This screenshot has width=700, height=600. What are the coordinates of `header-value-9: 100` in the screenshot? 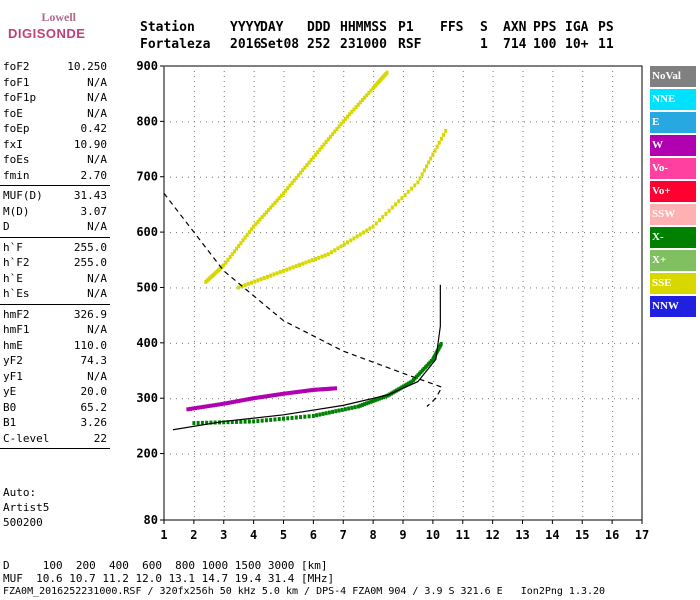 It's located at (545, 44).